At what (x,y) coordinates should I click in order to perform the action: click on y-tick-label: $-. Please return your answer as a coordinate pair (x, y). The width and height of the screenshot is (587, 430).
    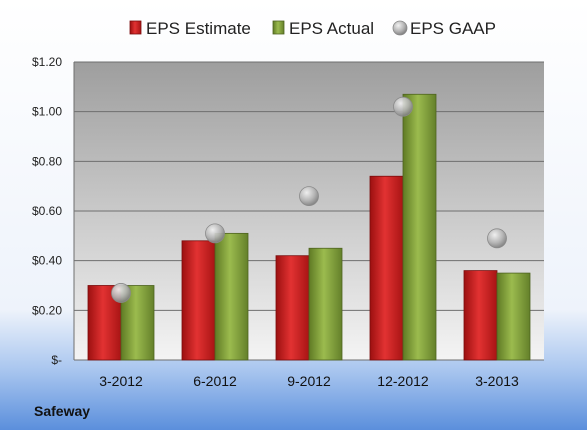
    Looking at the image, I should click on (56, 360).